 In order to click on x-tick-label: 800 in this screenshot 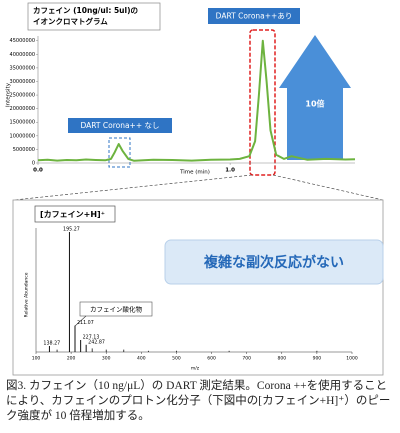, I will do `click(281, 359)`.